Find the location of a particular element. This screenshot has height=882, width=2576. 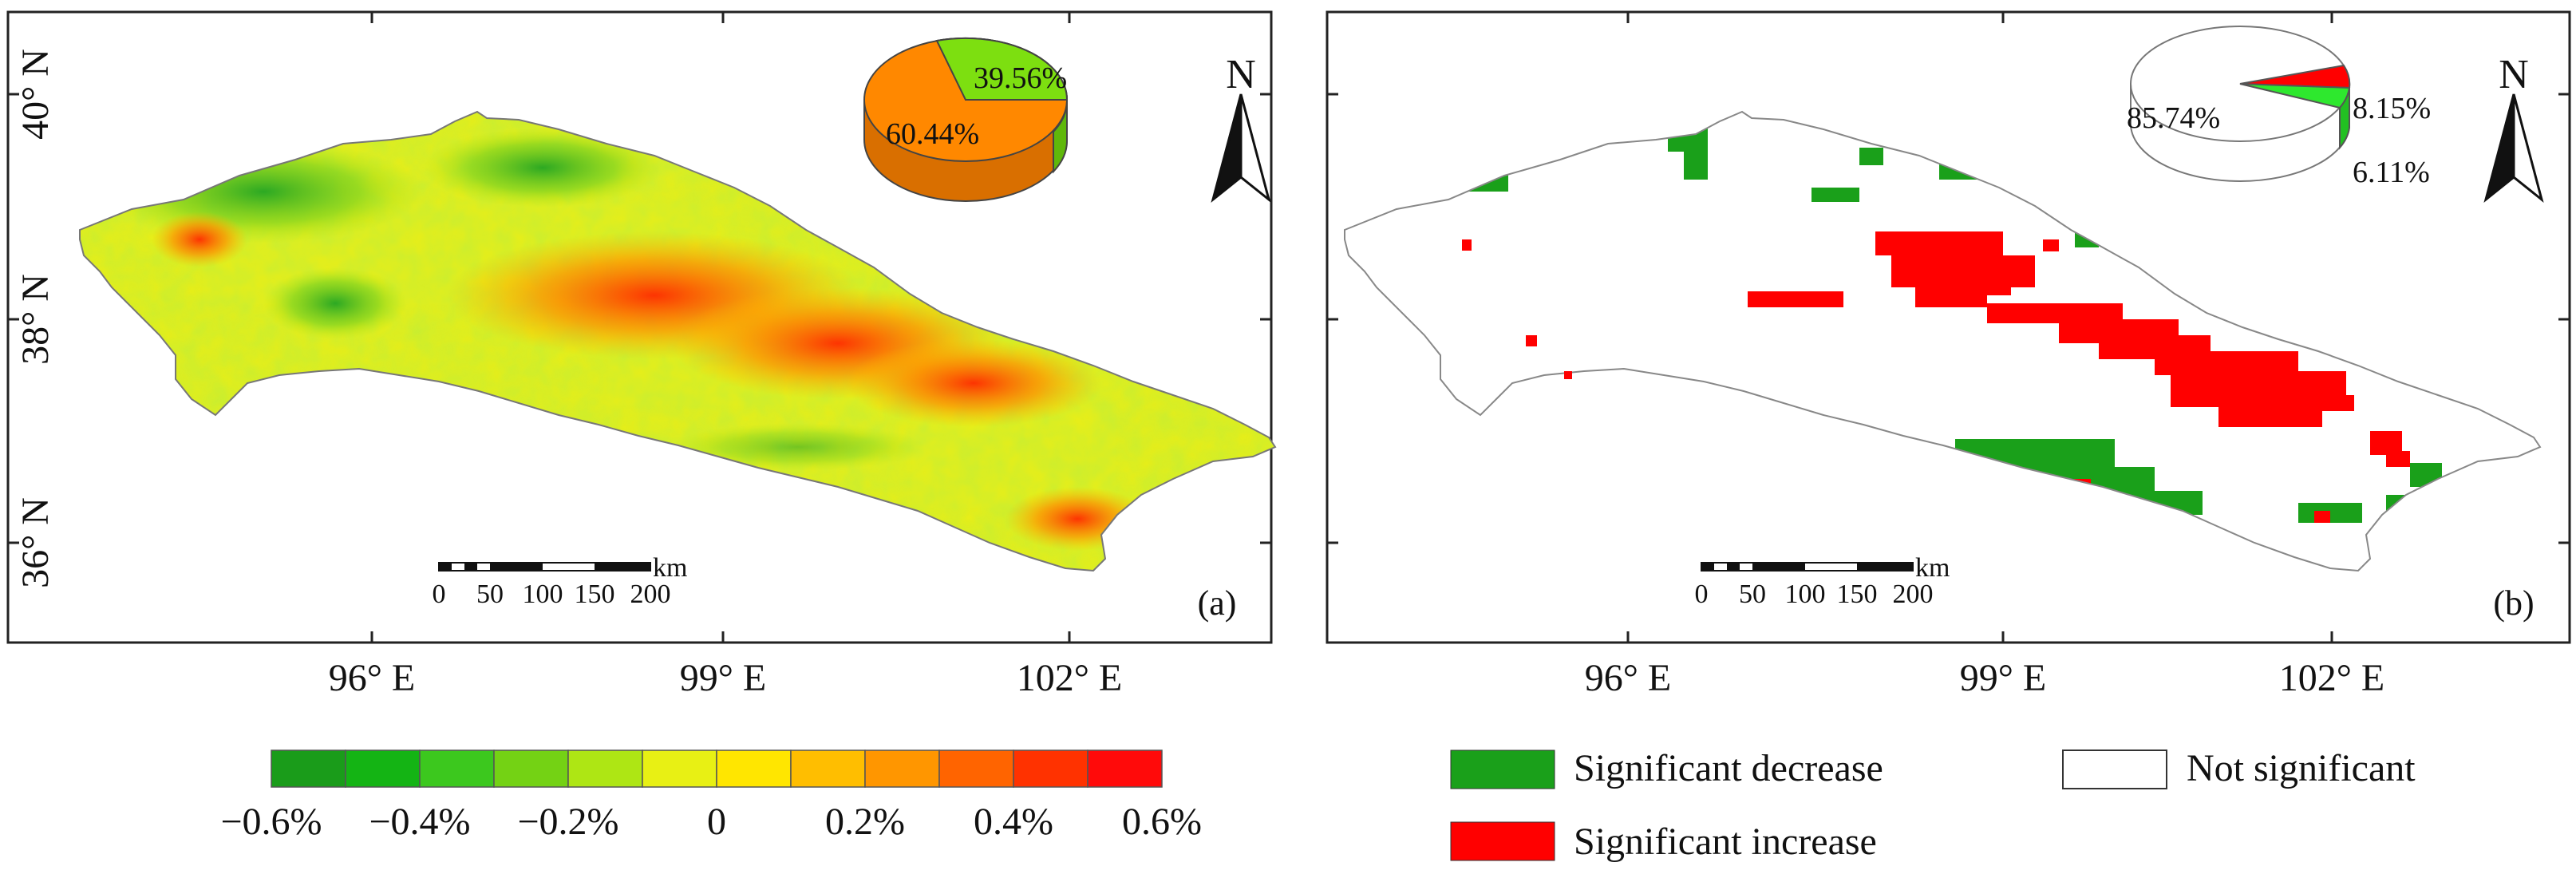

colorbar-label-04: 0.4% is located at coordinates (1013, 822).